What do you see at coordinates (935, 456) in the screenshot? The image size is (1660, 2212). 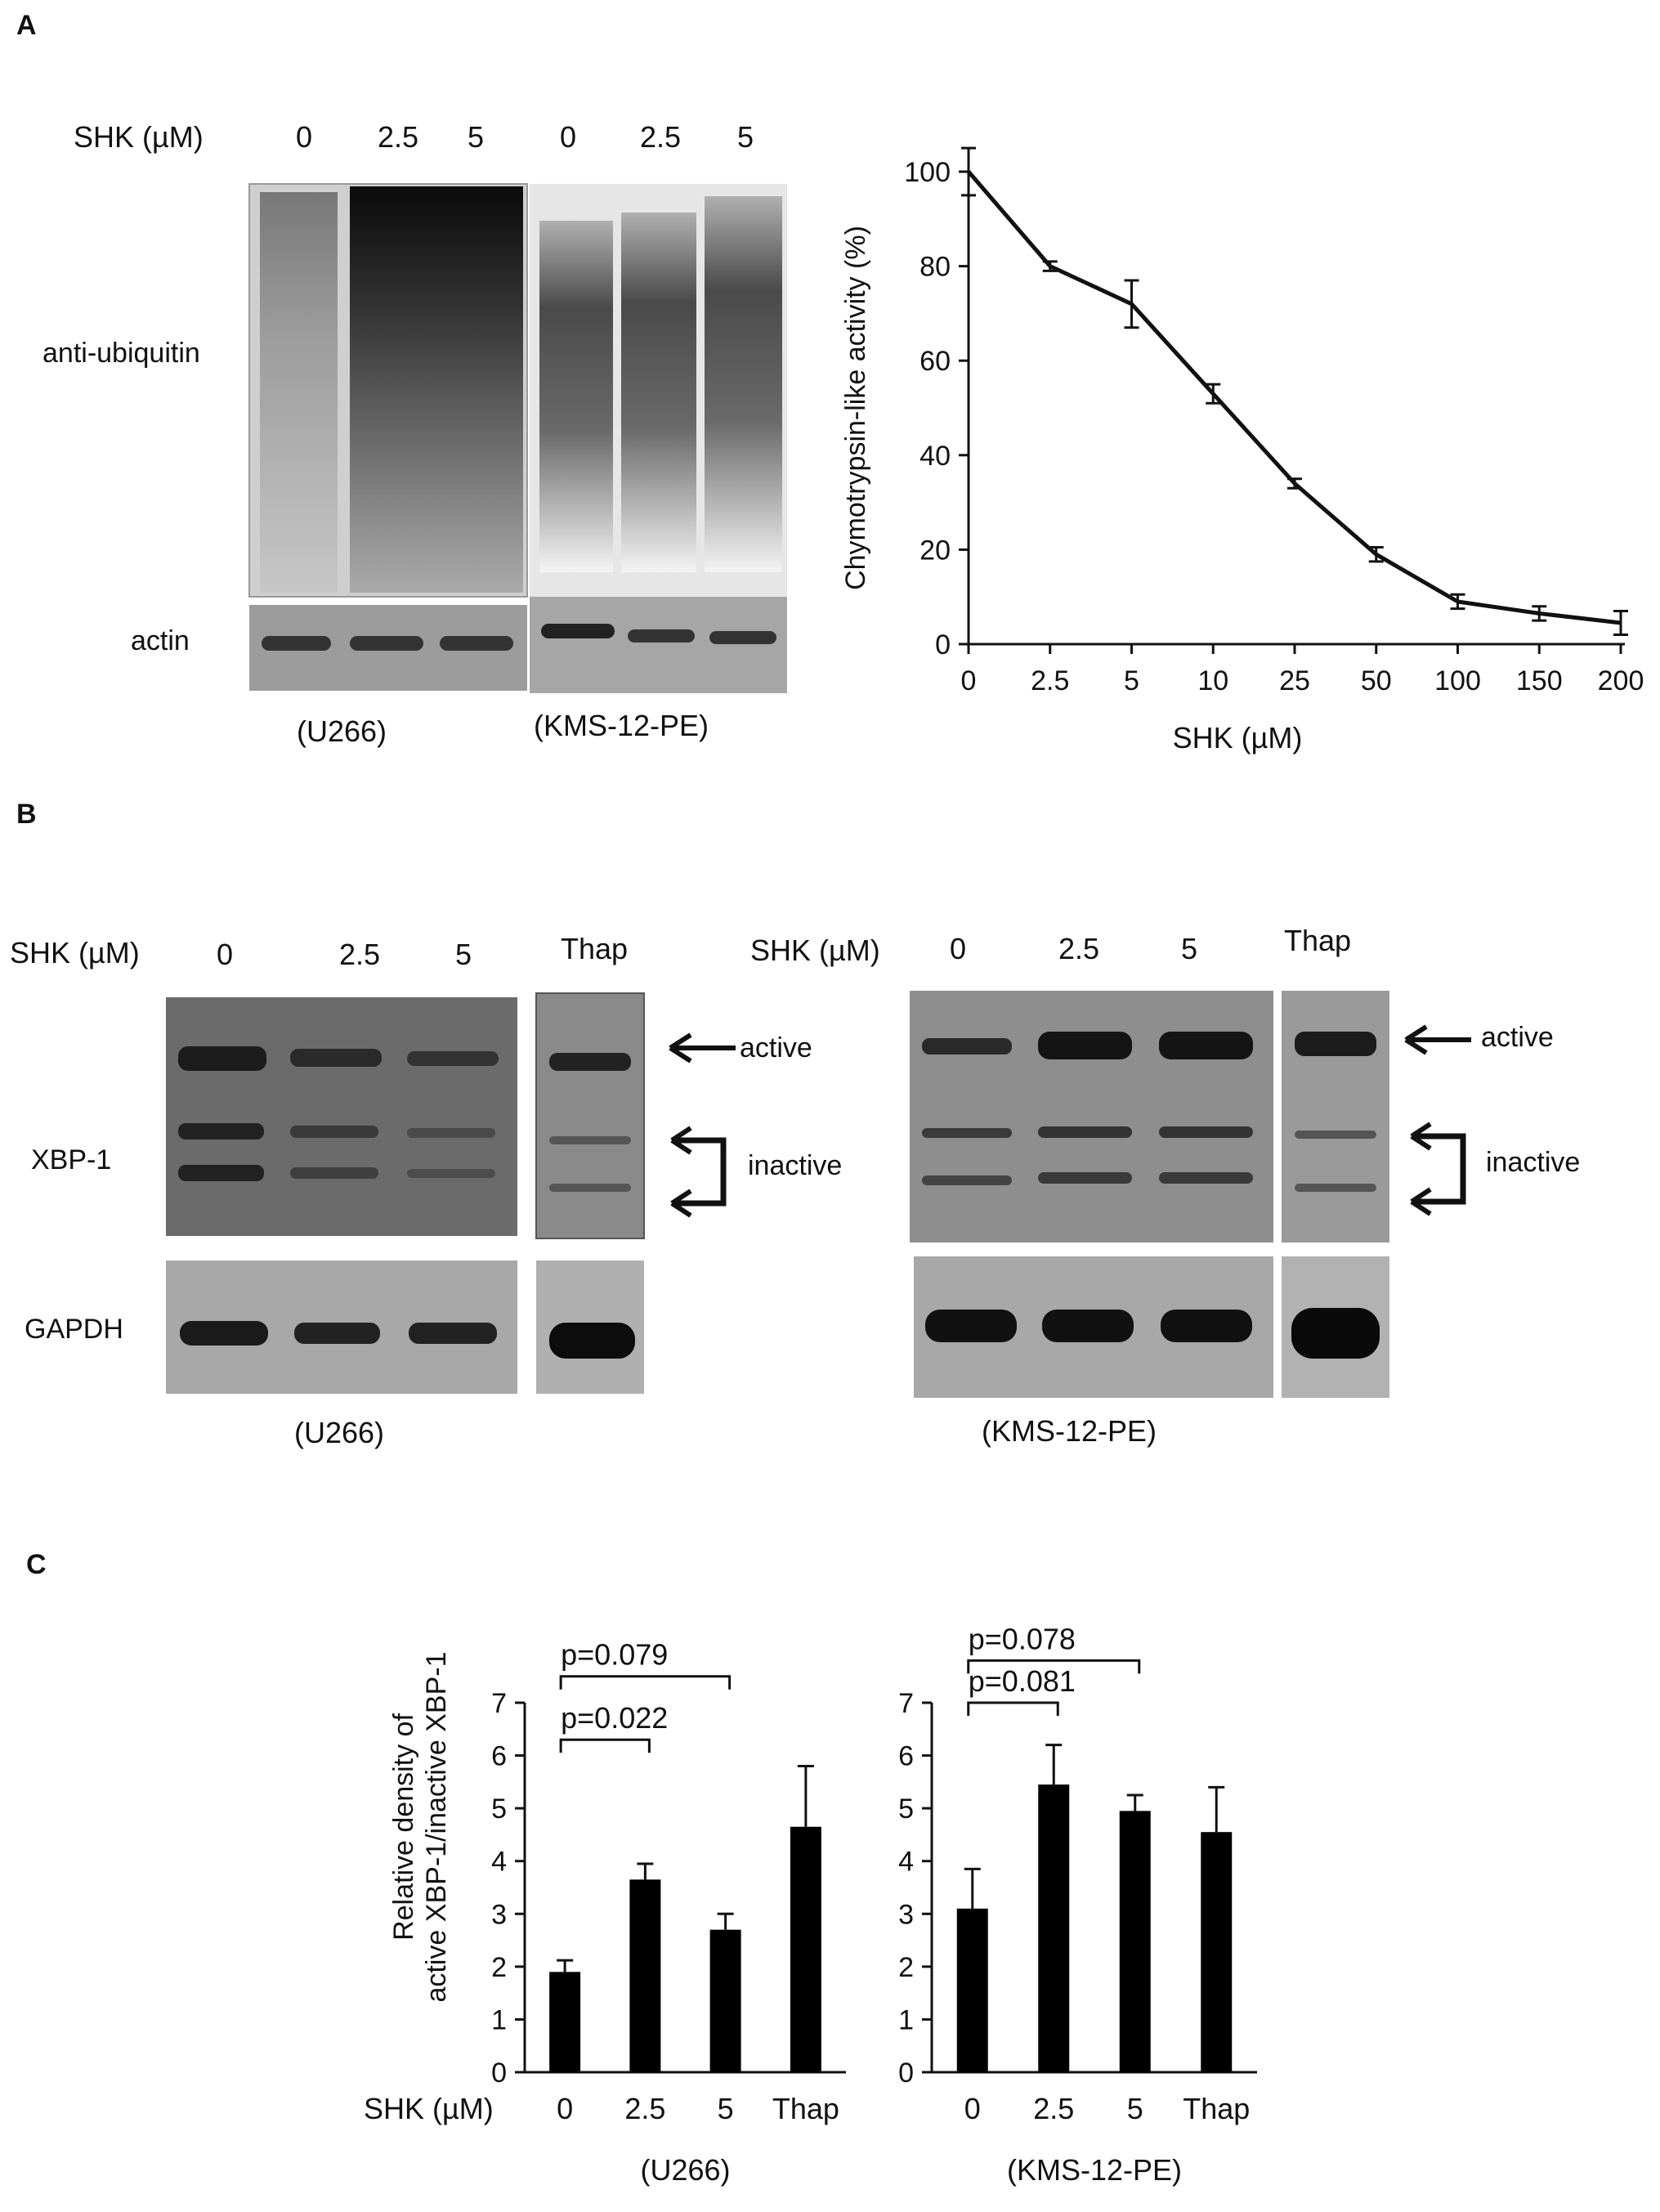 I see `y-tick-label: 40` at bounding box center [935, 456].